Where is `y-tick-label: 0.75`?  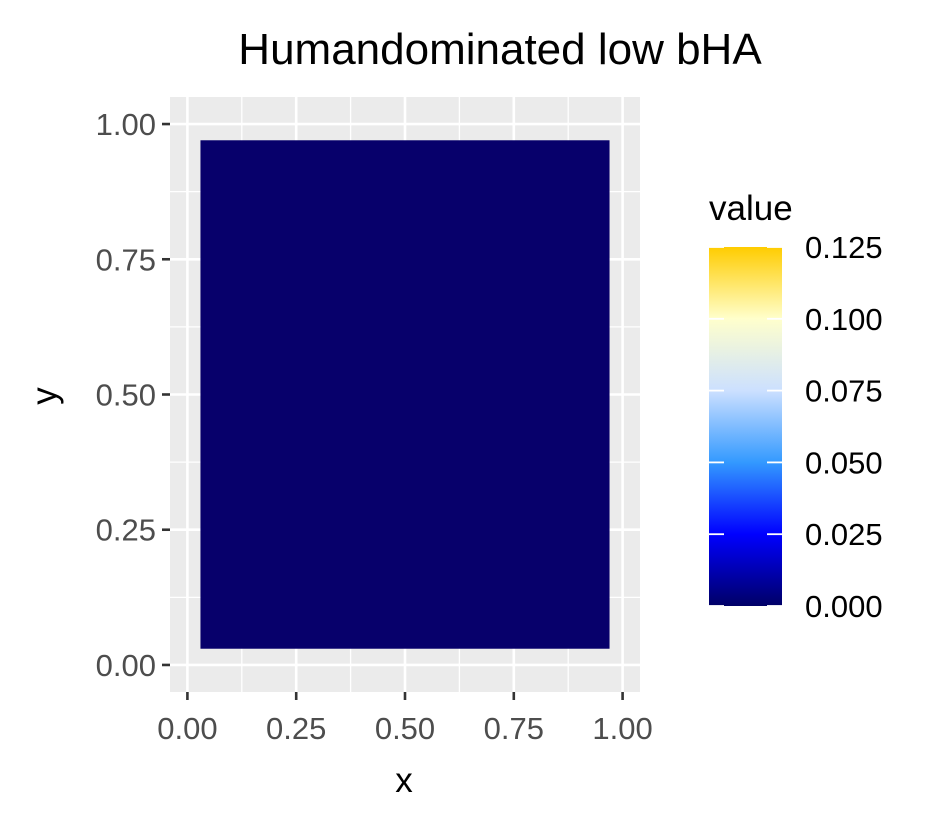
y-tick-label: 0.75 is located at coordinates (126, 259).